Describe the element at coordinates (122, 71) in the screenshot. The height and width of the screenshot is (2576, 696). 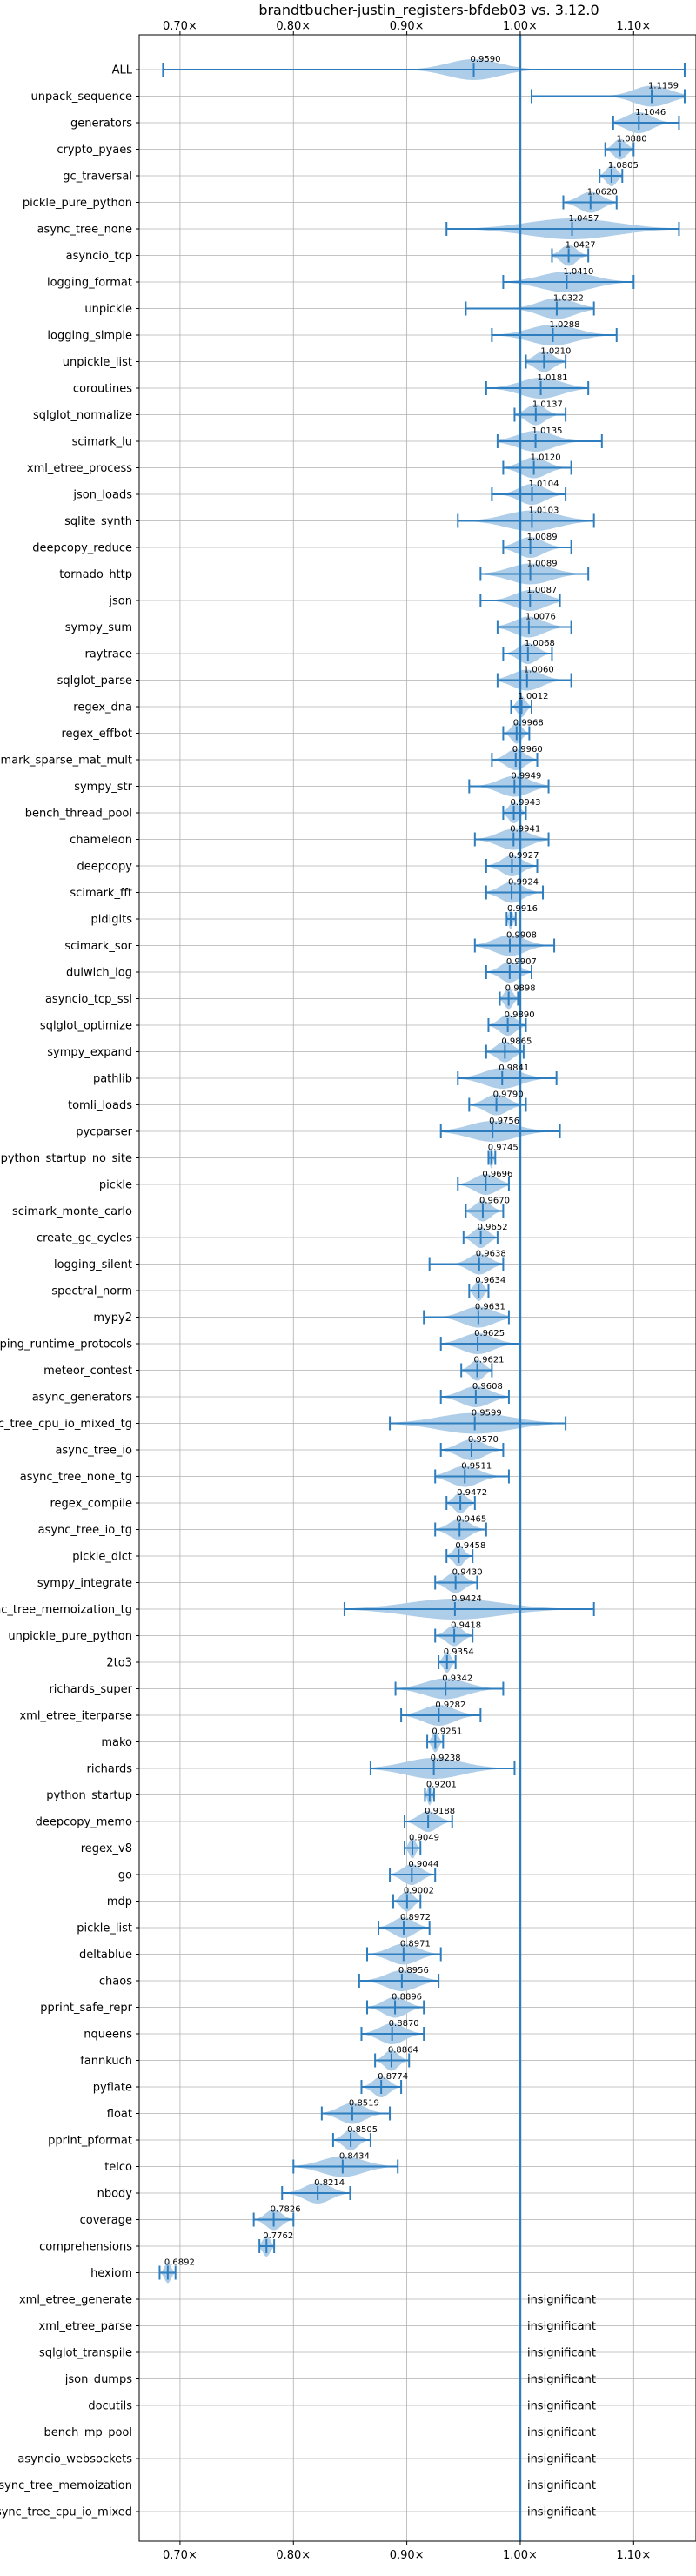
I see `benchmark-label: ALL` at that location.